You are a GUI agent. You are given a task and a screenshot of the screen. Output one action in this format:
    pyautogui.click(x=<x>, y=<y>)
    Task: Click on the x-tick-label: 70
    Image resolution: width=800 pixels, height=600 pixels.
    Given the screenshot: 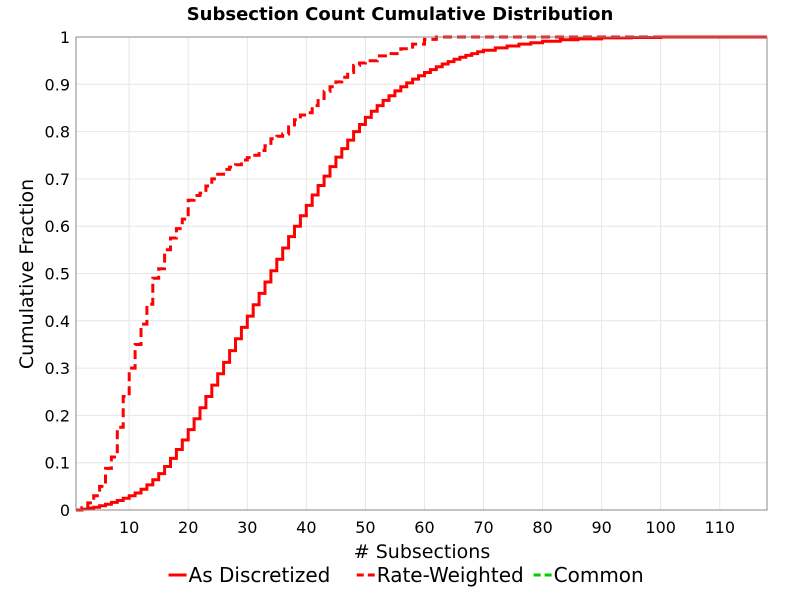 What is the action you would take?
    pyautogui.click(x=483, y=527)
    